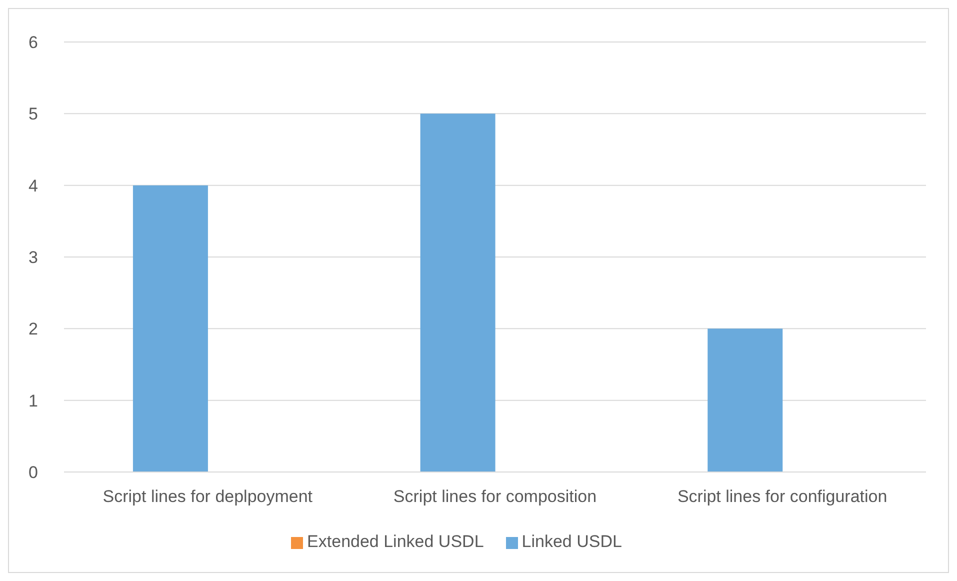  I want to click on y-tick-label: 5, so click(33, 114).